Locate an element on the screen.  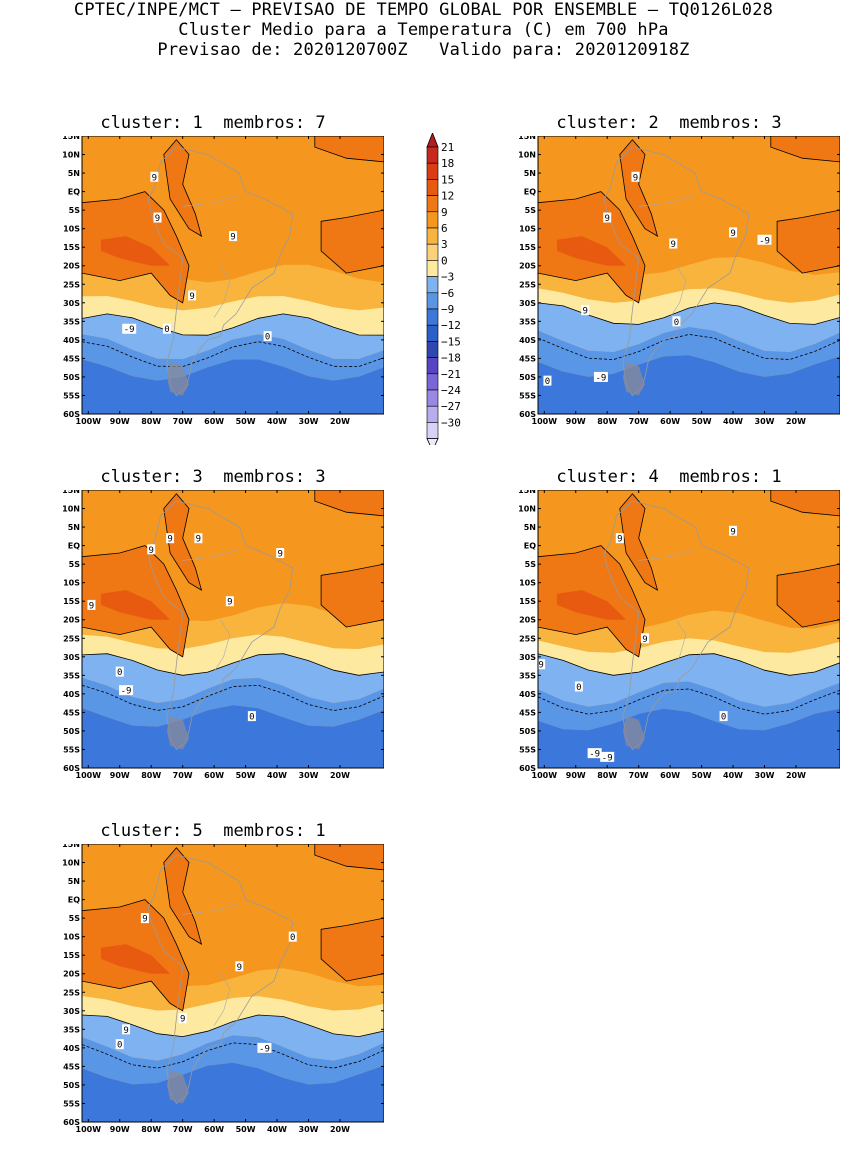
atlantic-warm is located at coordinates (352, 949).